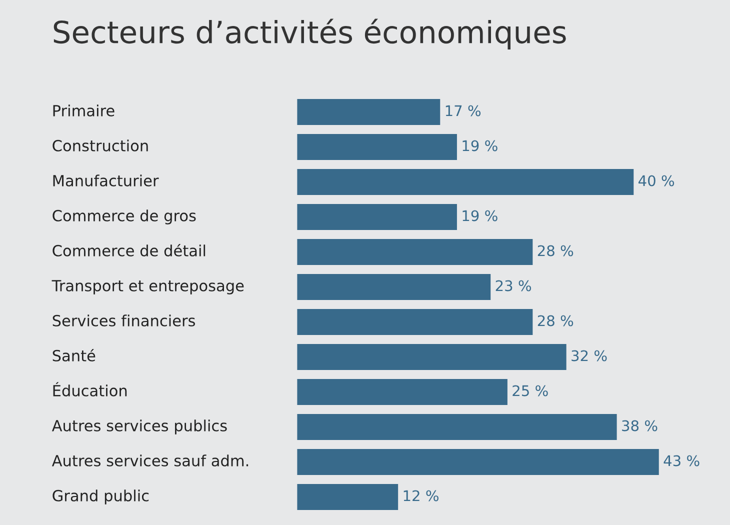 The image size is (730, 525). What do you see at coordinates (656, 180) in the screenshot?
I see `data-label: 40 %` at bounding box center [656, 180].